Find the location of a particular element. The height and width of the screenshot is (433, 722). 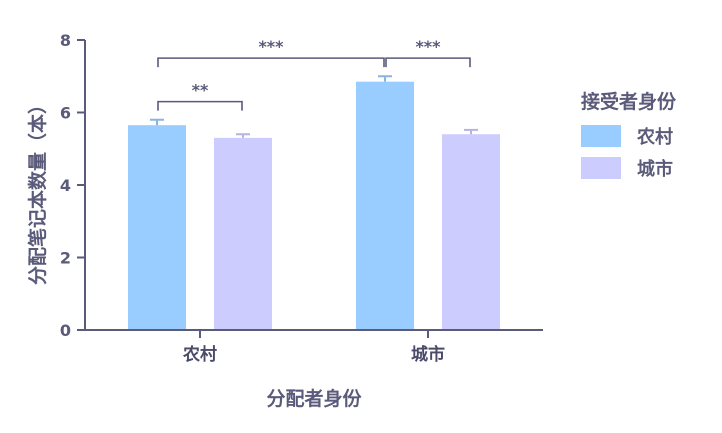

y-axis-title: 分配笔记本数量（本） is located at coordinates (37, 190).